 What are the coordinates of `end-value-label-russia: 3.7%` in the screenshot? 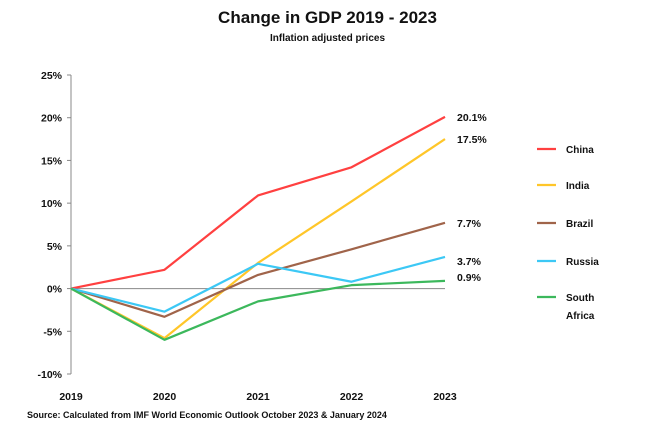 It's located at (469, 262).